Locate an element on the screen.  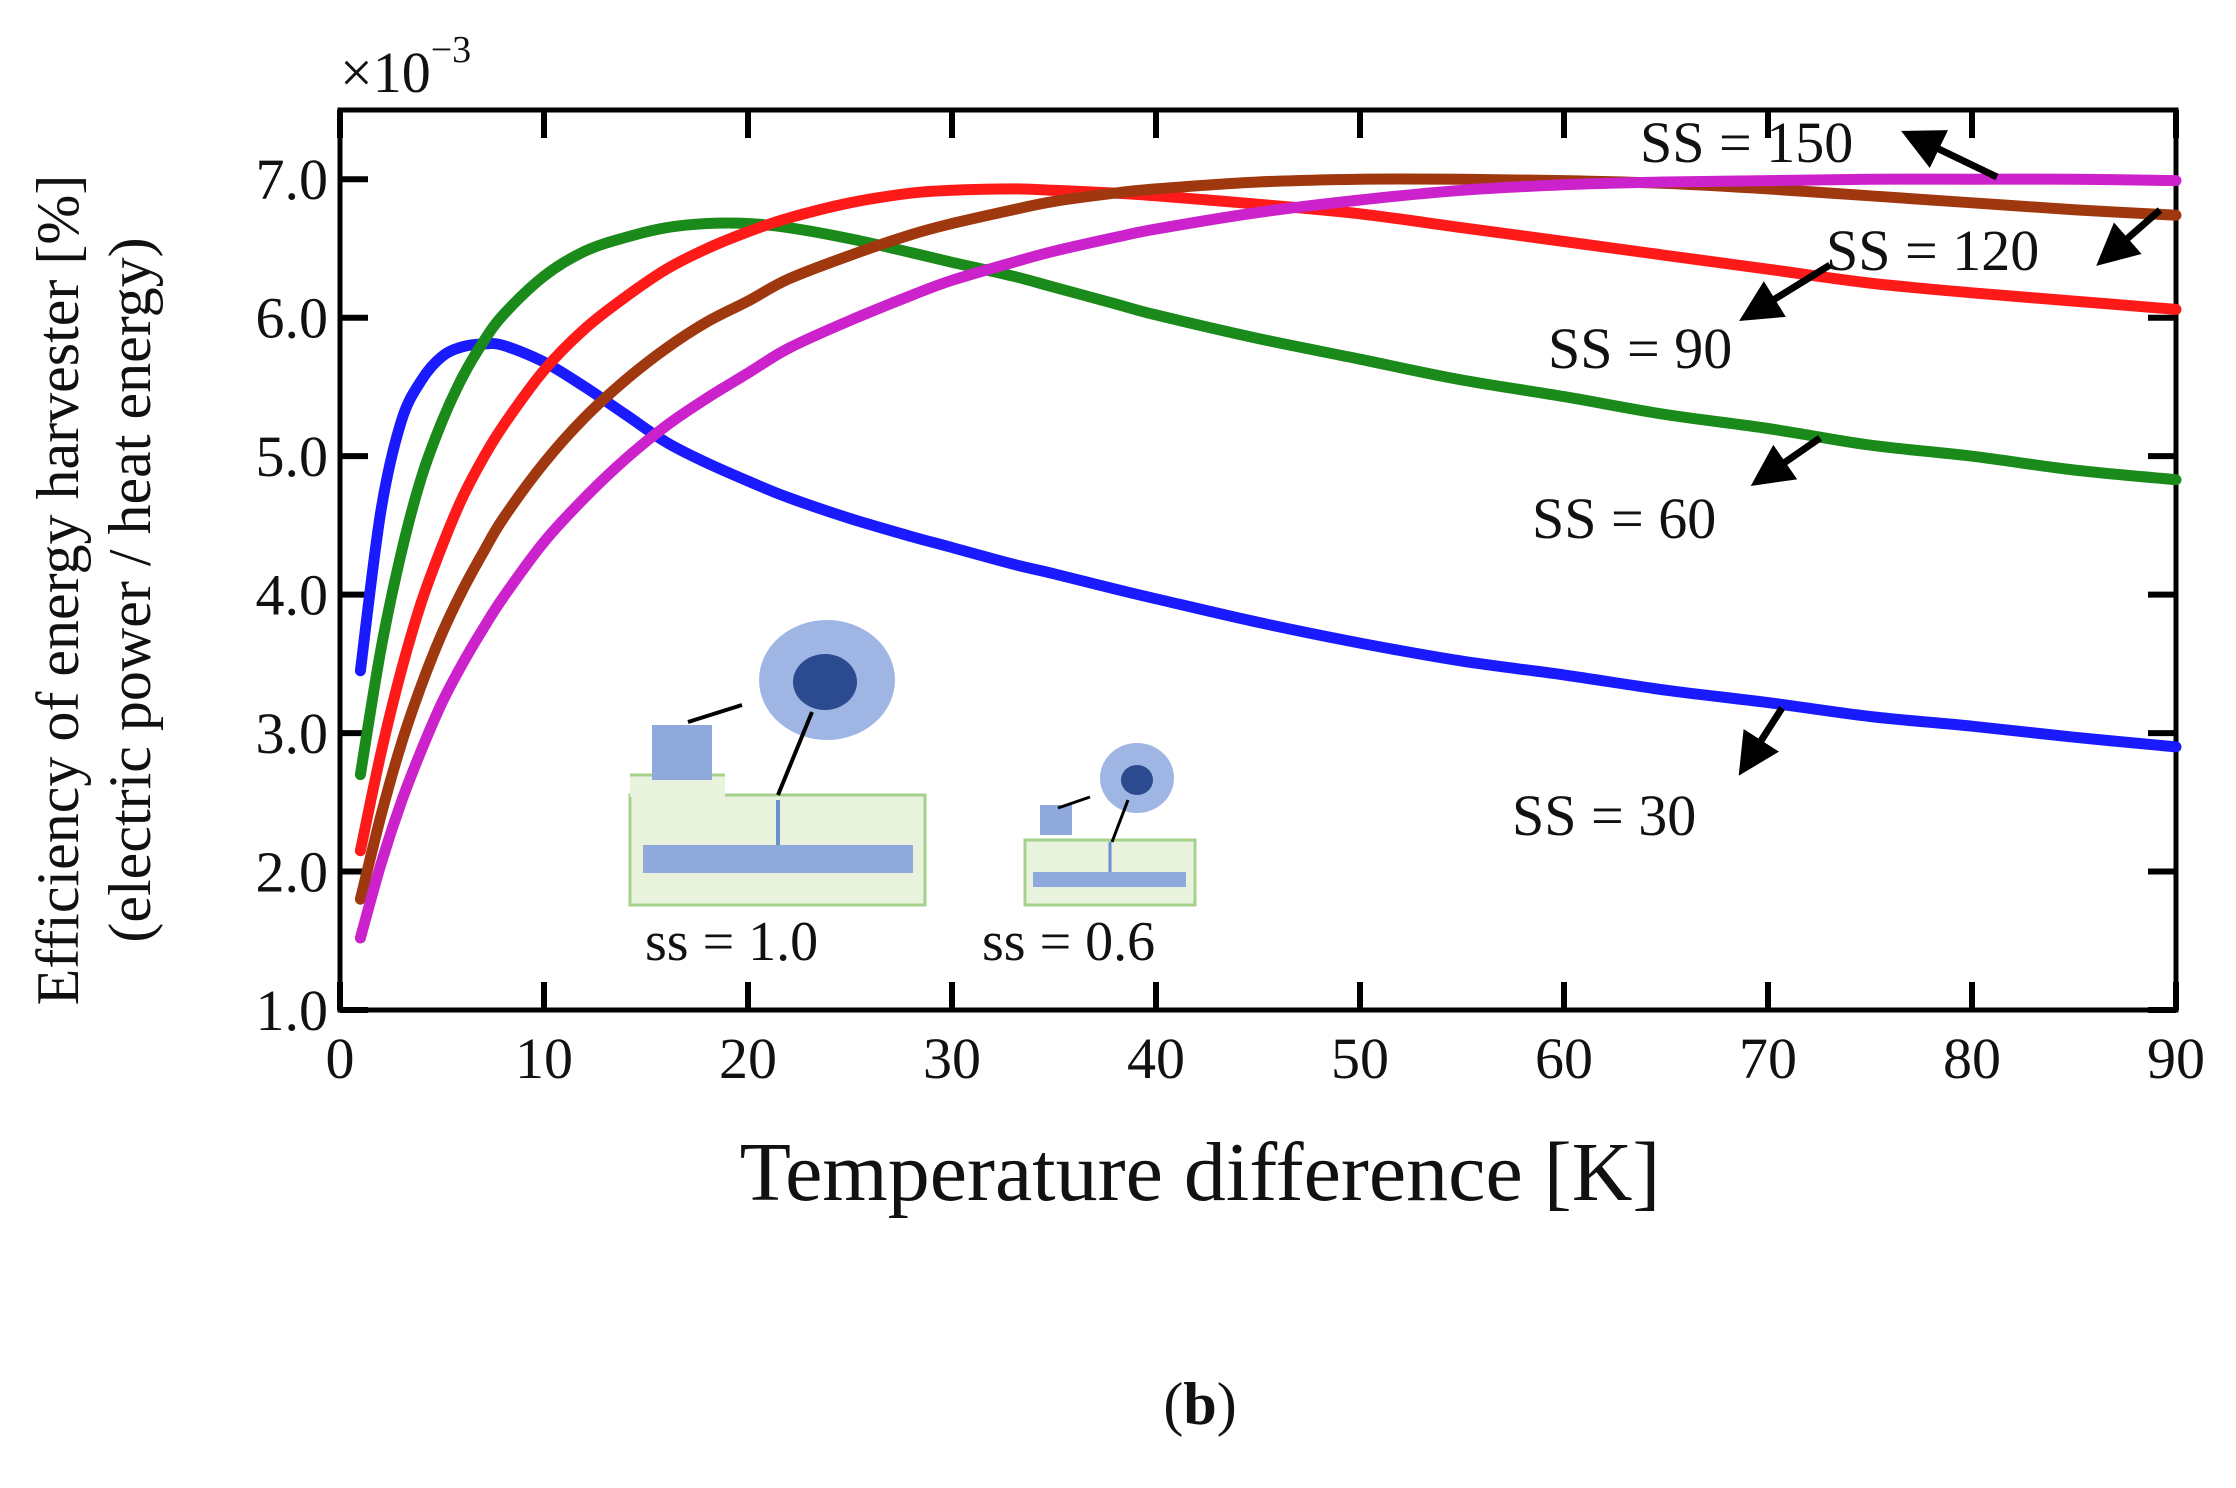
annotation-ss-30: SS = 30 is located at coordinates (1648, 777).